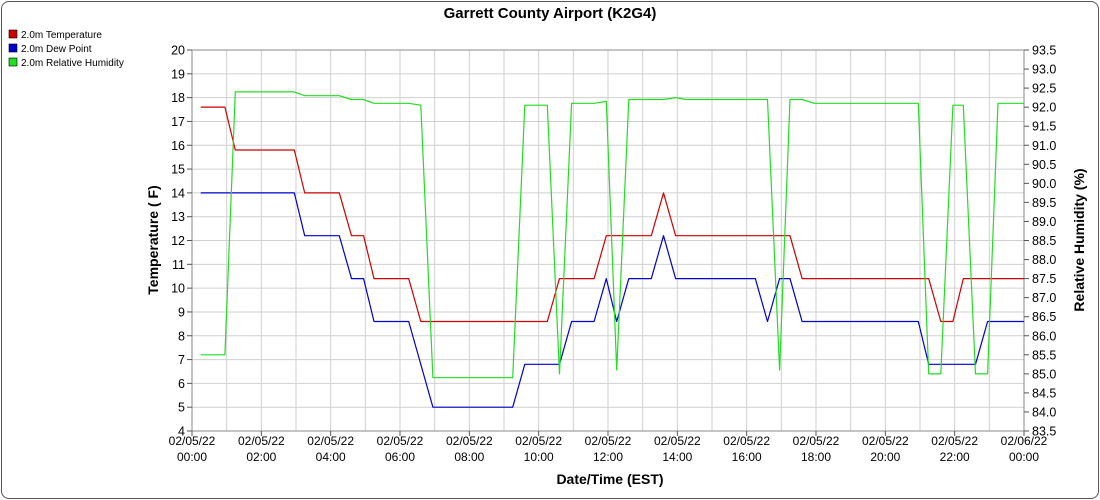  What do you see at coordinates (178, 51) in the screenshot?
I see `y-left-tick-label: 20` at bounding box center [178, 51].